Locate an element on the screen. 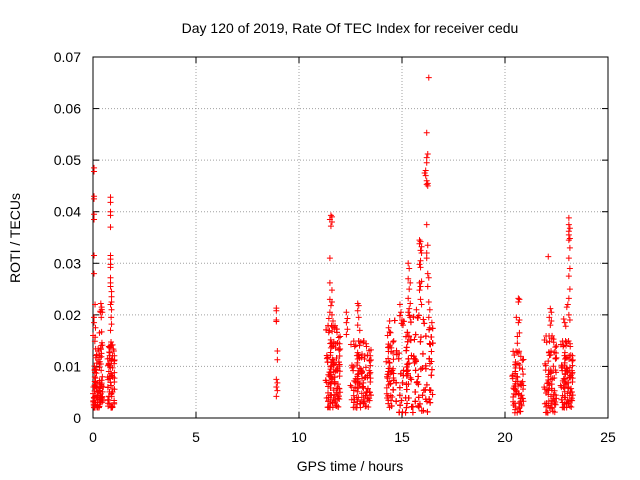 This screenshot has width=640, height=480. x-tick-label: 0 is located at coordinates (93, 437).